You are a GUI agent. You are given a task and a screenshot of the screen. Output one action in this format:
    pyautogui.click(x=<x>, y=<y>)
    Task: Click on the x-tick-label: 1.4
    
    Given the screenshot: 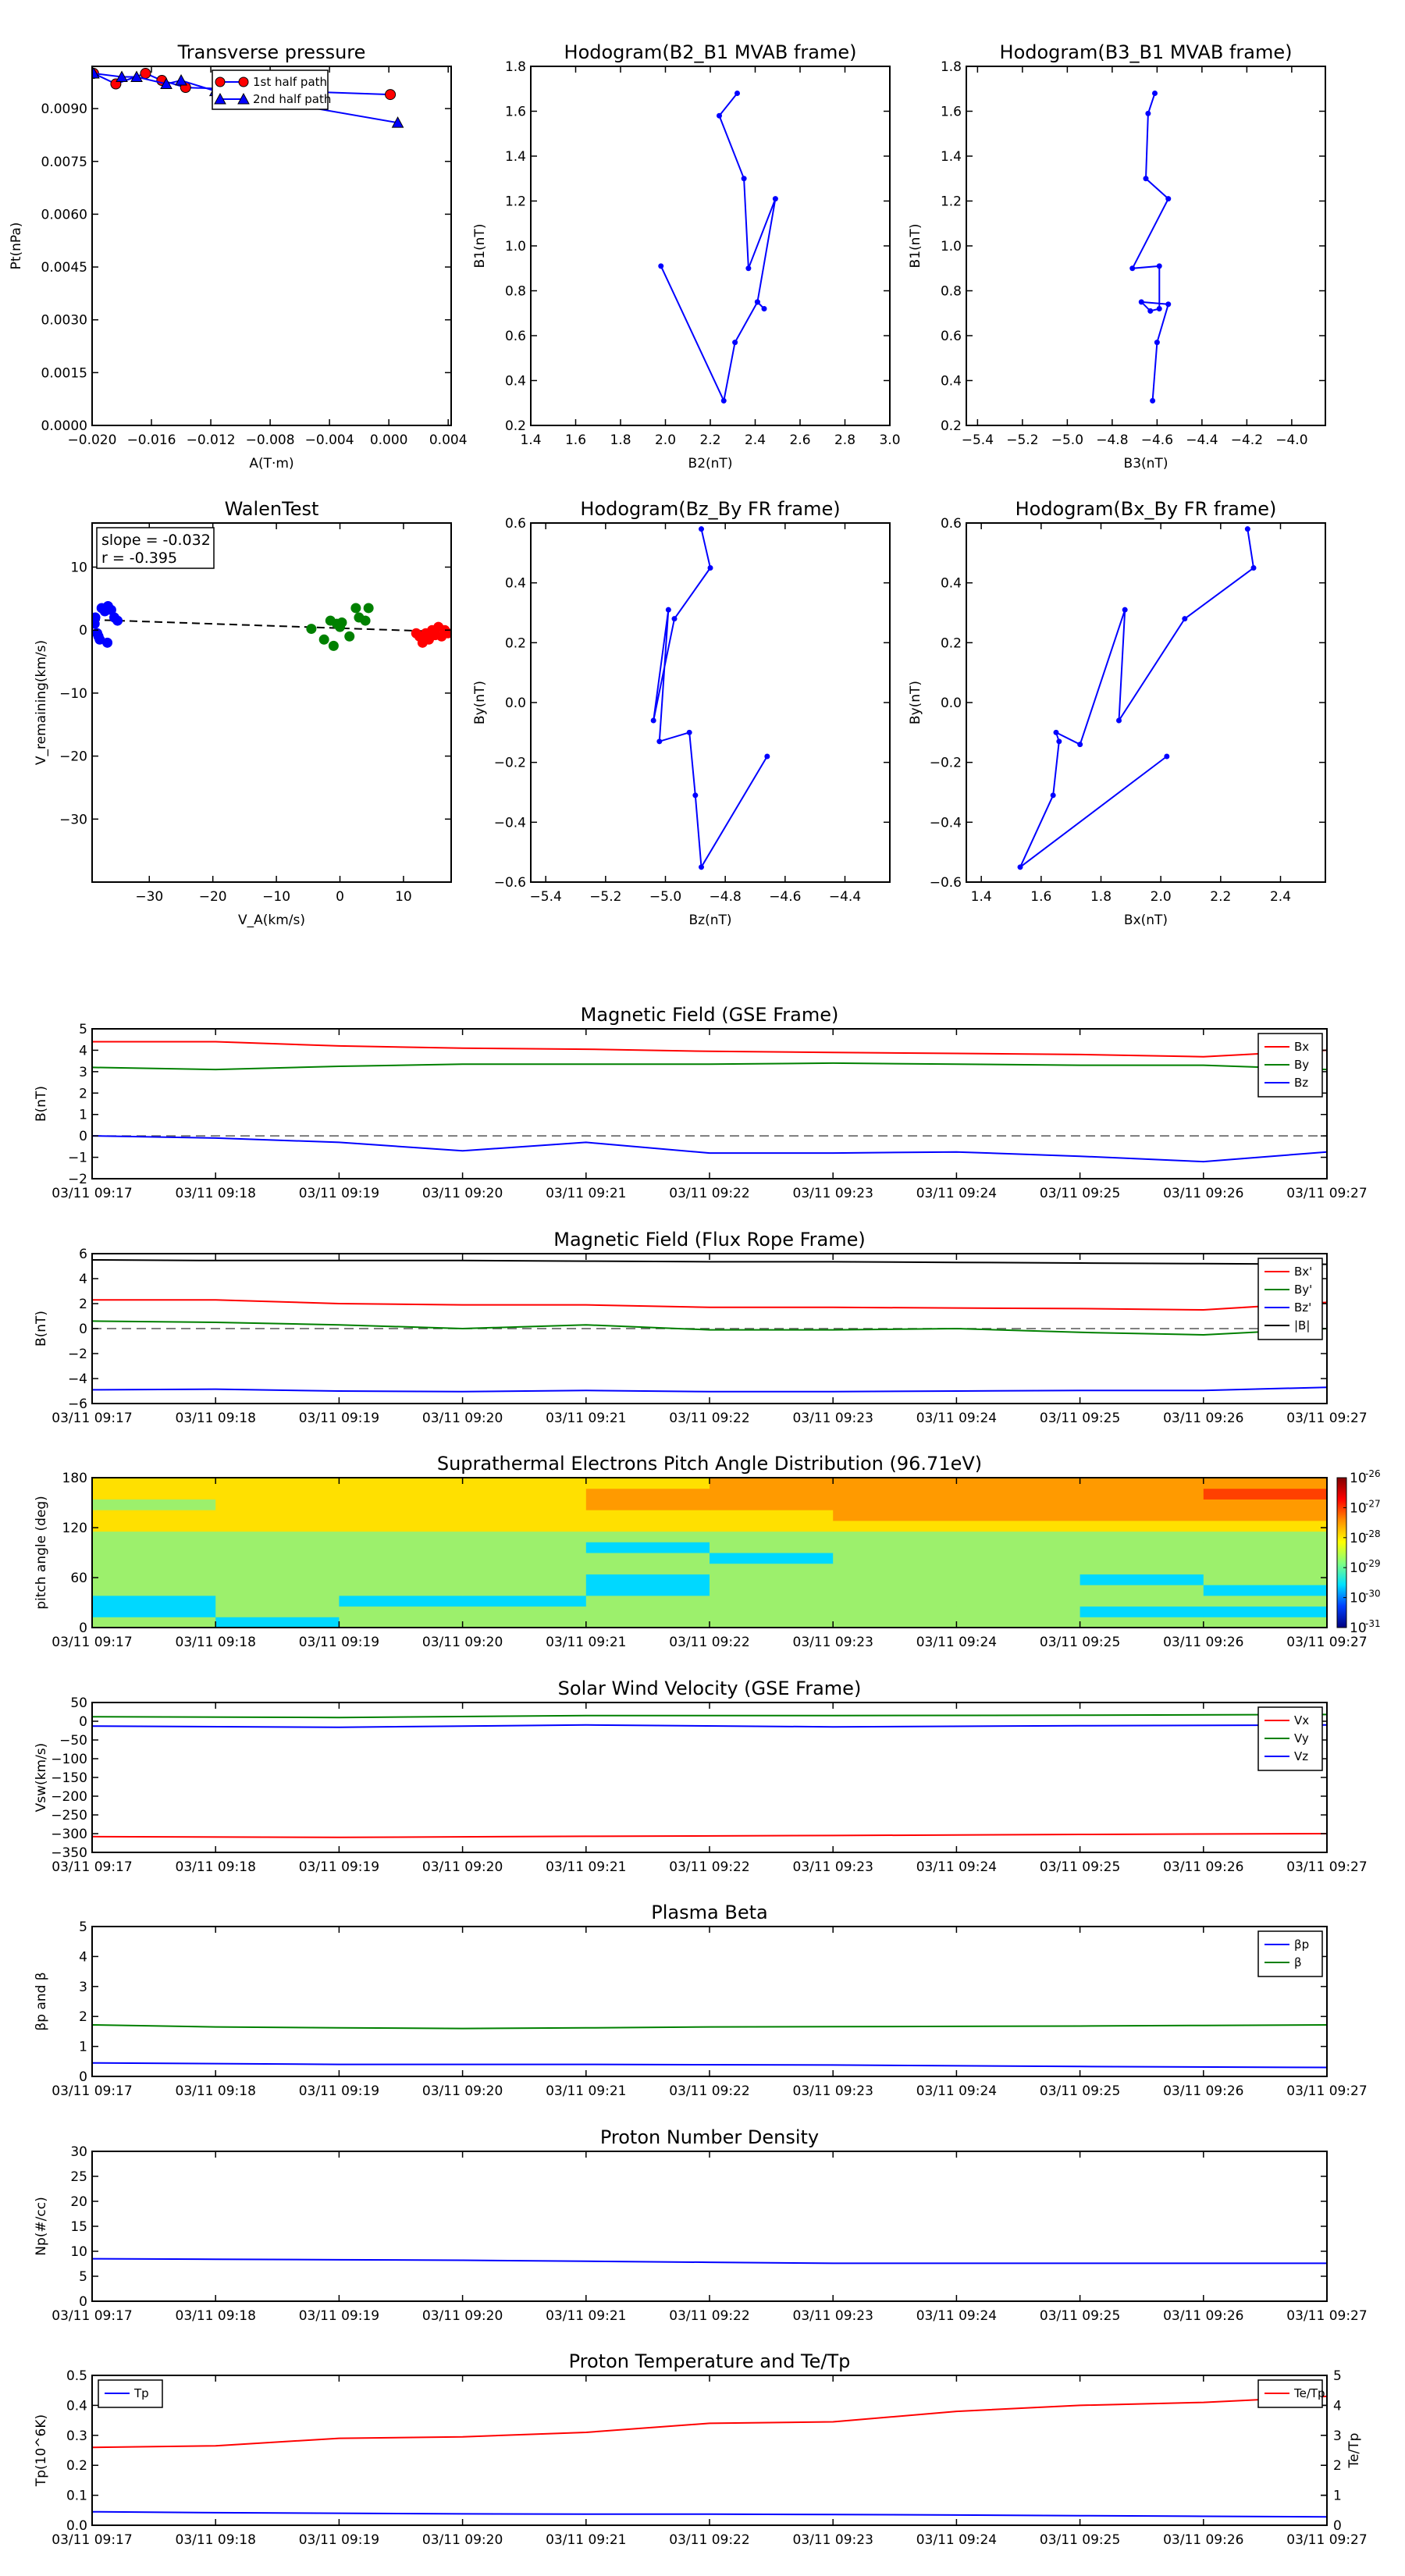 What is the action you would take?
    pyautogui.click(x=531, y=440)
    